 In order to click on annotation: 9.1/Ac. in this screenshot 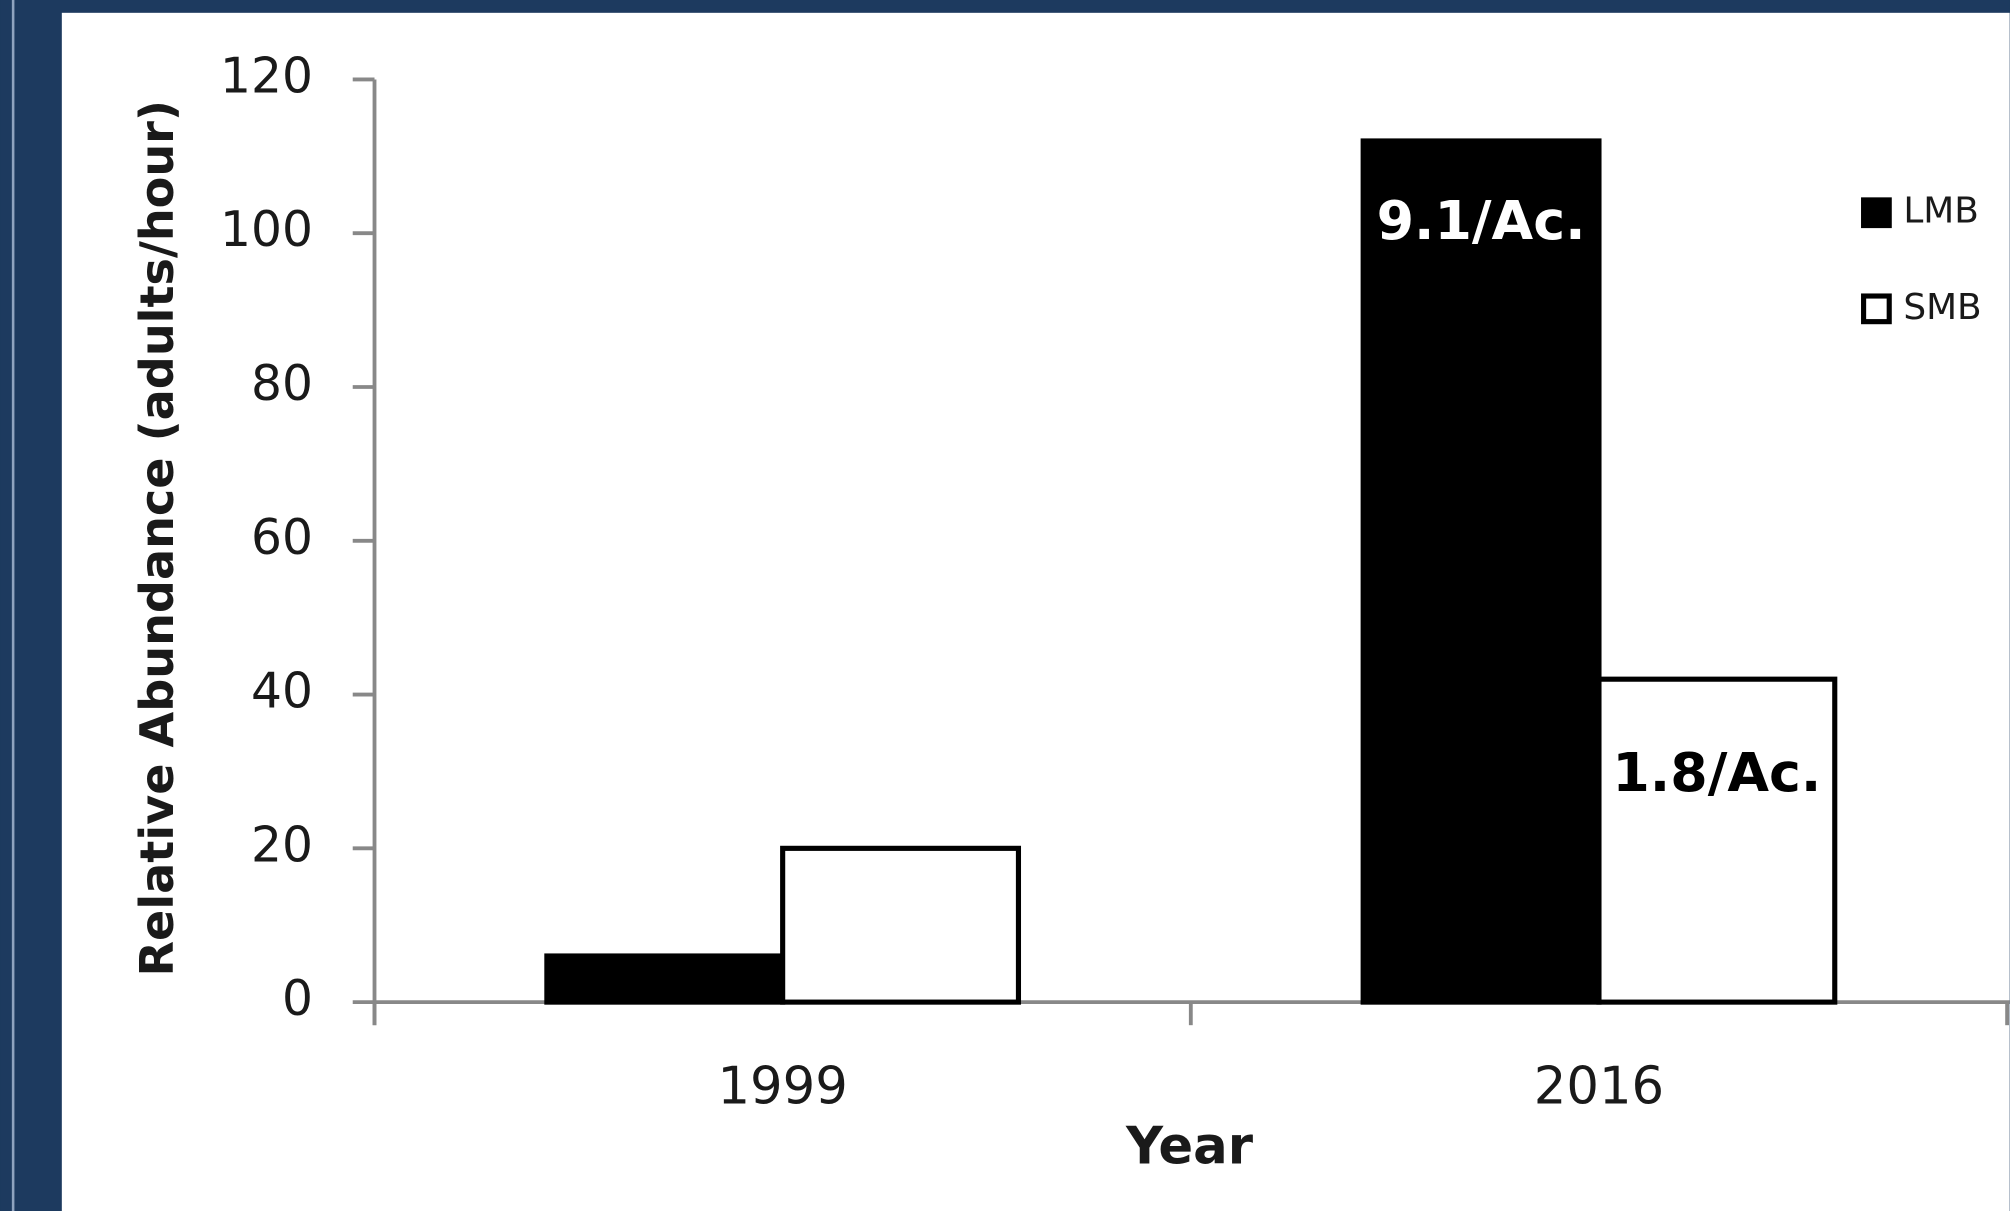, I will do `click(1481, 220)`.